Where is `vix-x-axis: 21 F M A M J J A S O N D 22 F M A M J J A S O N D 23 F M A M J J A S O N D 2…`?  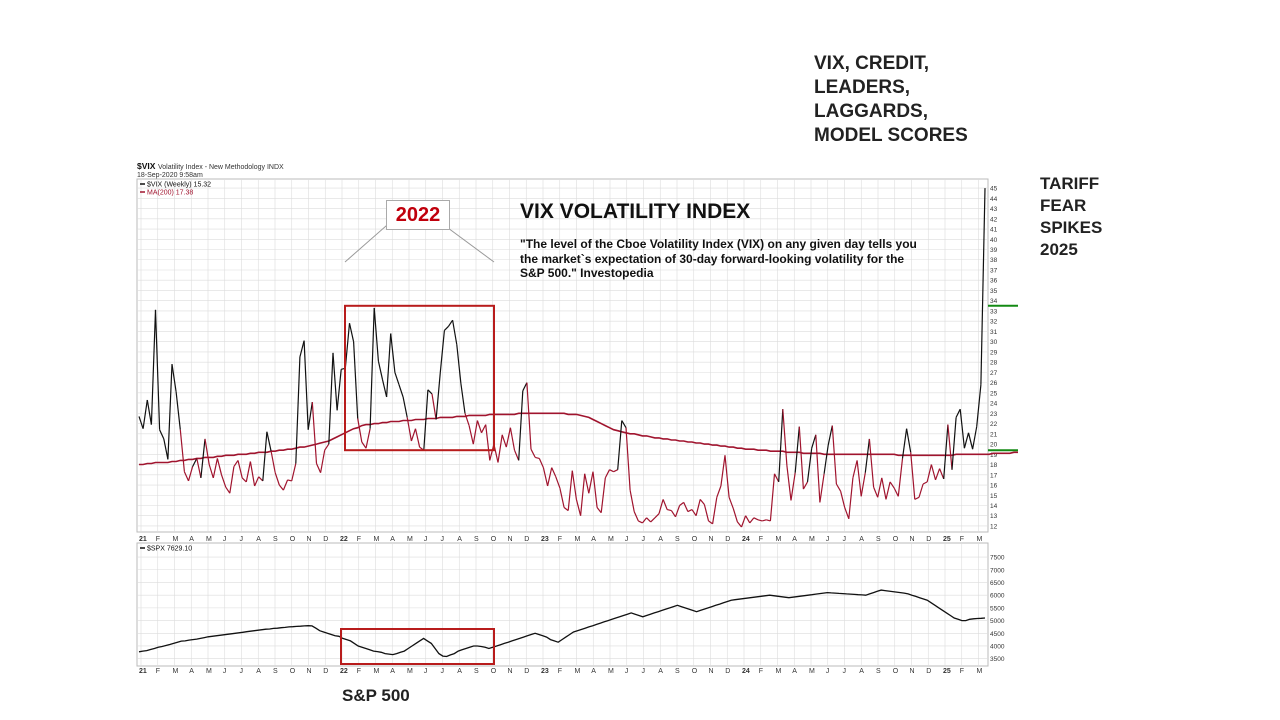 vix-x-axis: 21 F M A M J J A S O N D 22 F M A M J J A S O N D 23 F M A M J J A S O N D 2… is located at coordinates (561, 539).